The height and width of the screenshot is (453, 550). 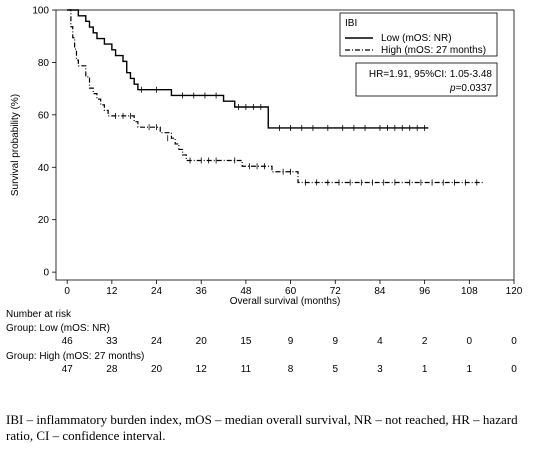 I want to click on x-tick-label: 72, so click(x=336, y=291).